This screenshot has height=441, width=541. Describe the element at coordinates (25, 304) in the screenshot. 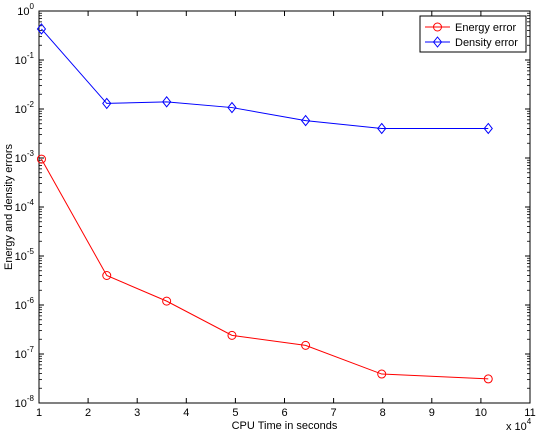

I see `y-tick-label: 10⁻⁶` at that location.